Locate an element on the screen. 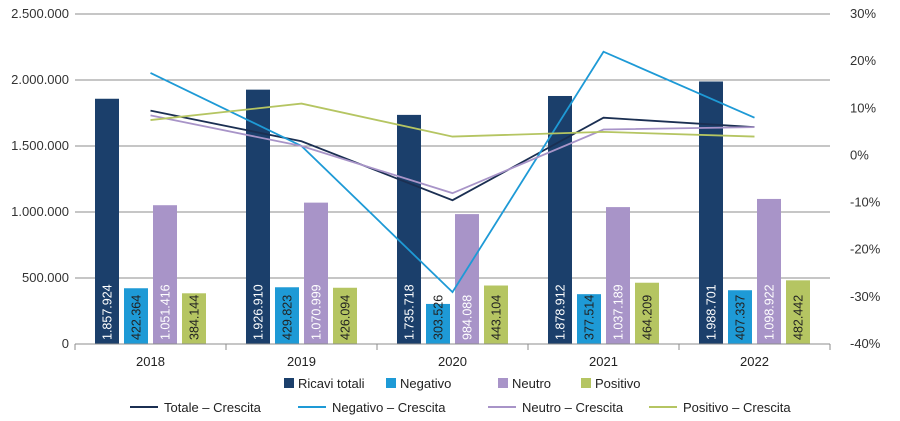 The width and height of the screenshot is (900, 421). x-tick-label: 2020 is located at coordinates (452, 361).